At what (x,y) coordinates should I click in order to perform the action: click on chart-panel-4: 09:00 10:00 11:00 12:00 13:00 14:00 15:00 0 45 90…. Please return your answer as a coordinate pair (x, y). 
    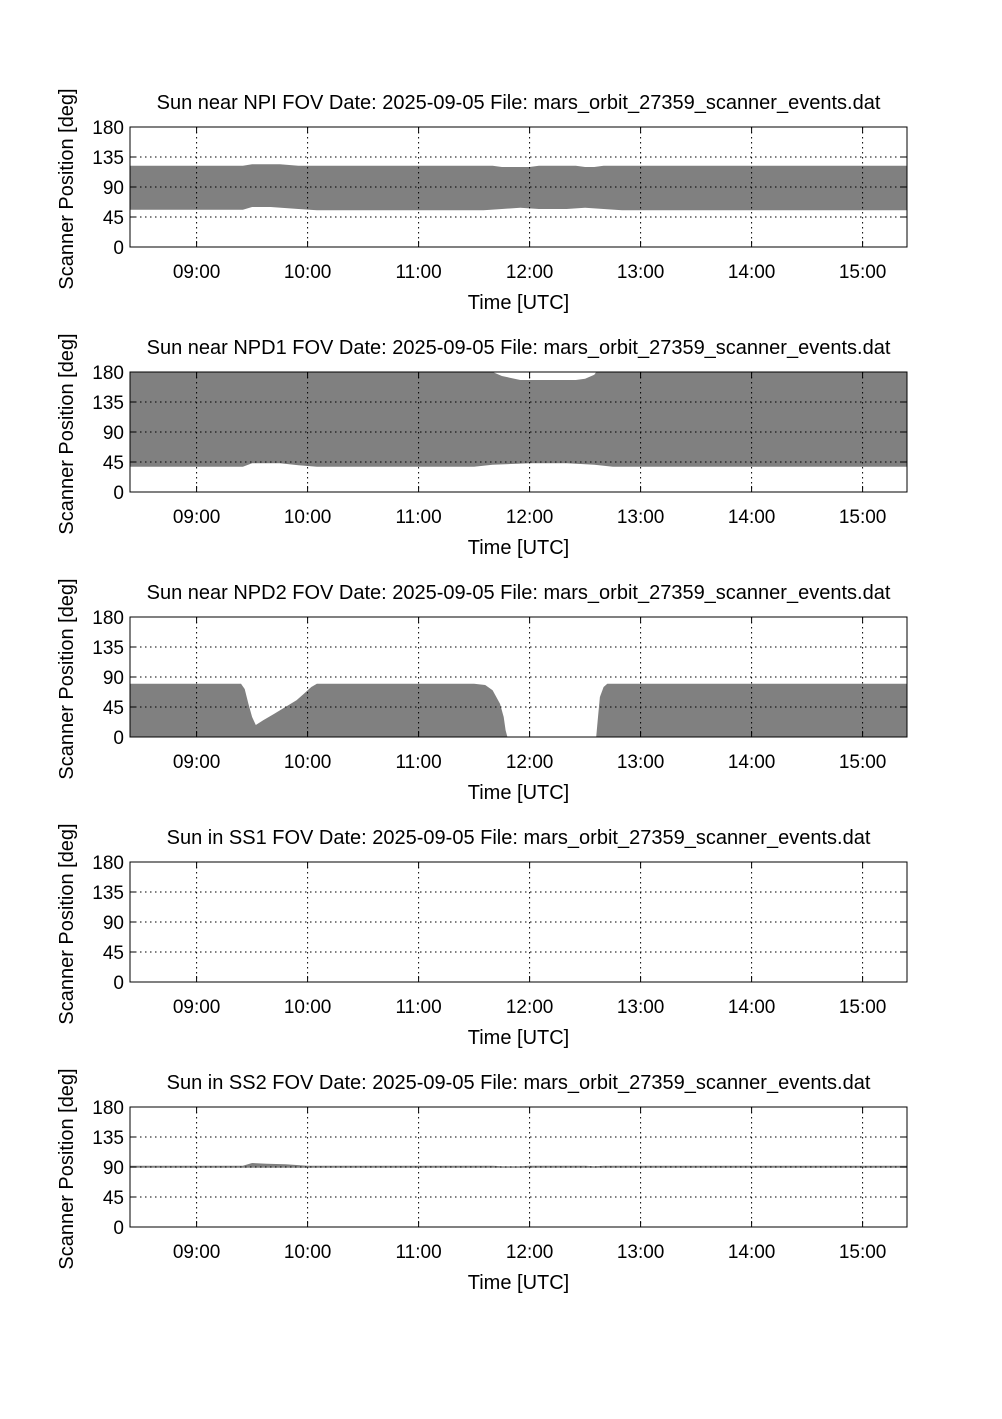
    Looking at the image, I should click on (482, 936).